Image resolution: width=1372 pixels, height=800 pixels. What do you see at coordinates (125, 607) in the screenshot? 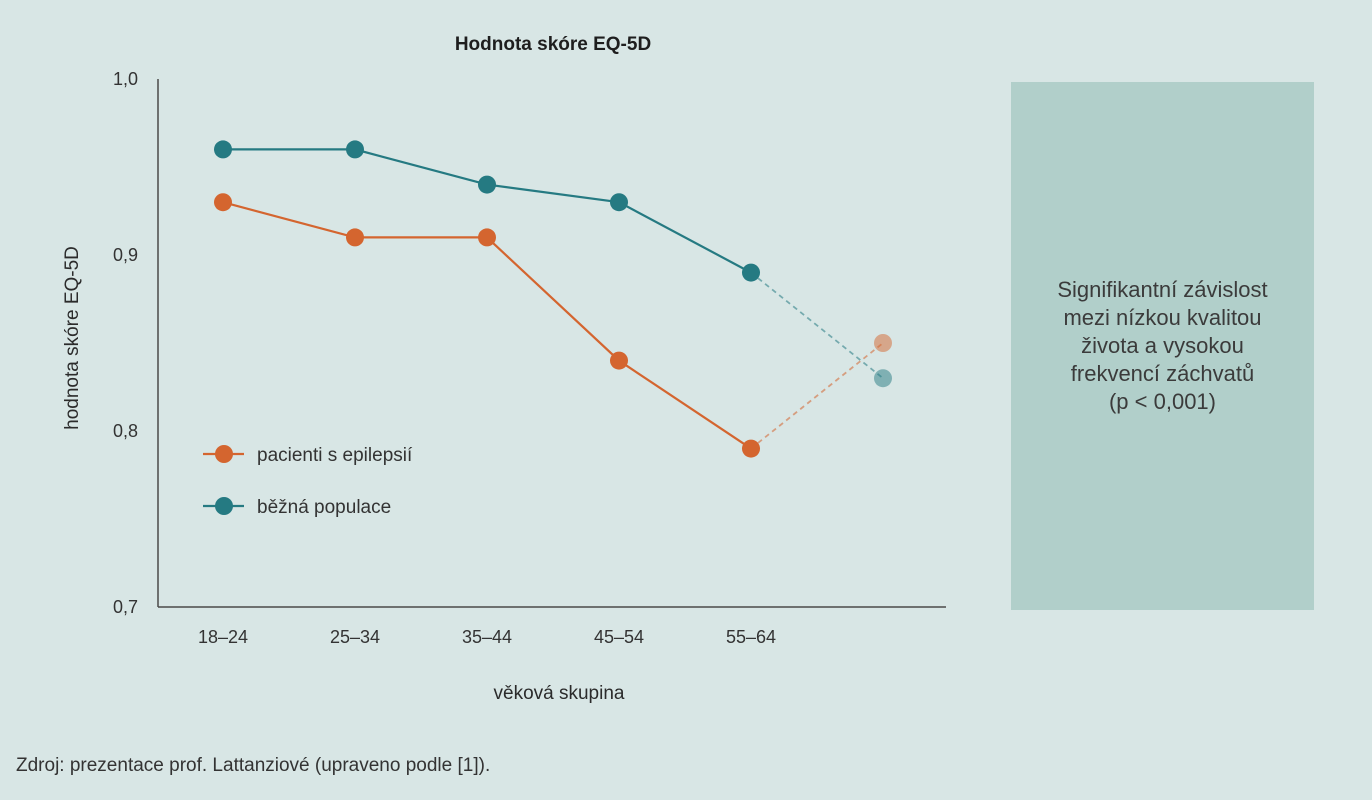
I see `y-tick-label: 0,7` at bounding box center [125, 607].